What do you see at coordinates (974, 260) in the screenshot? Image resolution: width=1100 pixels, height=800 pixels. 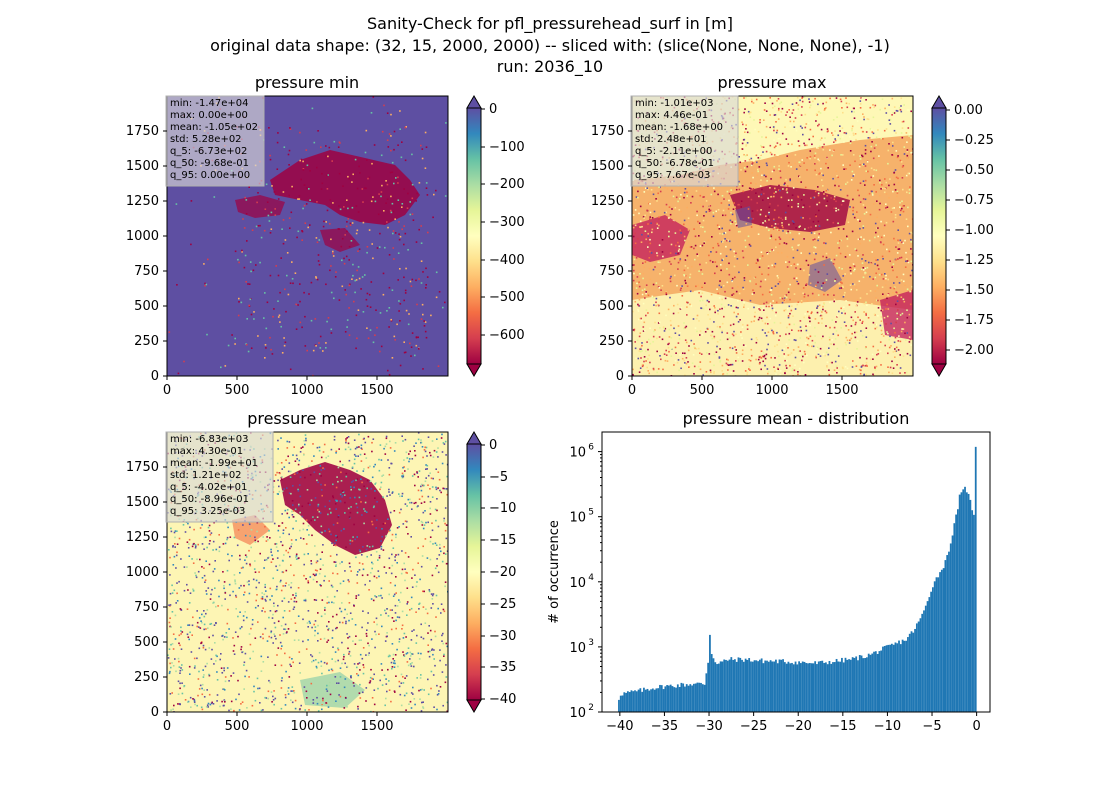 I see `colorbar-tick-label: −1.25` at bounding box center [974, 260].